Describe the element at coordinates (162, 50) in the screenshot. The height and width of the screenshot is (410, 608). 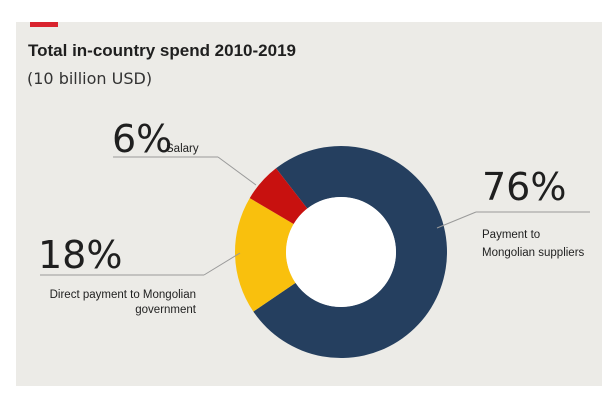
I see `chart-title: Total in-country spend 2010-2019` at that location.